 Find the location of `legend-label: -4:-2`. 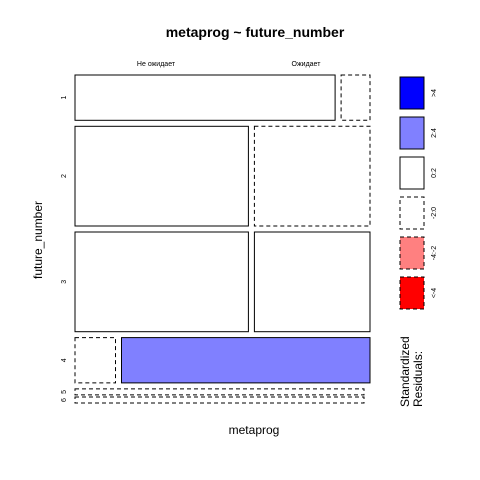

legend-label: -4:-2 is located at coordinates (434, 253).